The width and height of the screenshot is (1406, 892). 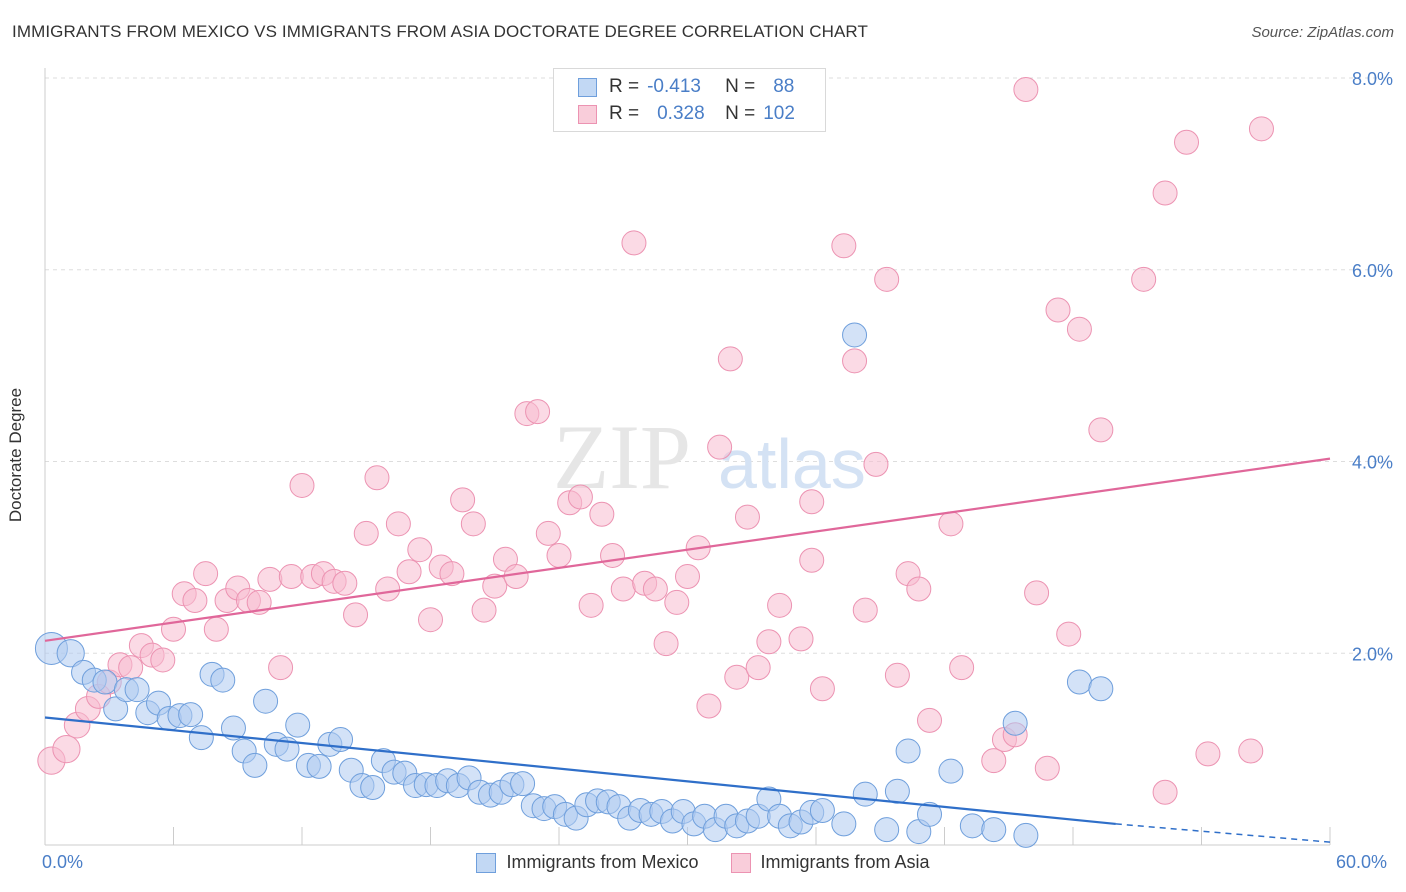 I want to click on legend-swatch-asia, so click(x=587, y=114).